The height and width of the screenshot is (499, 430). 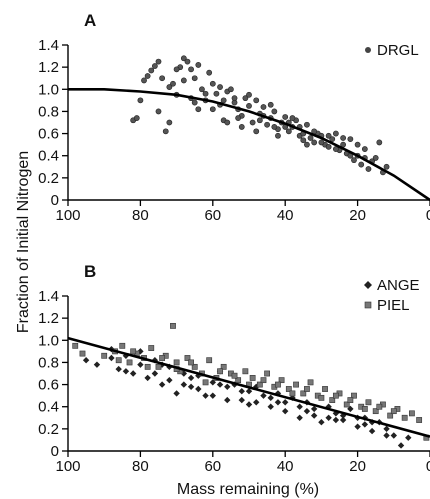 What do you see at coordinates (67, 466) in the screenshot?
I see `panel-b-xtick-label: 100` at bounding box center [67, 466].